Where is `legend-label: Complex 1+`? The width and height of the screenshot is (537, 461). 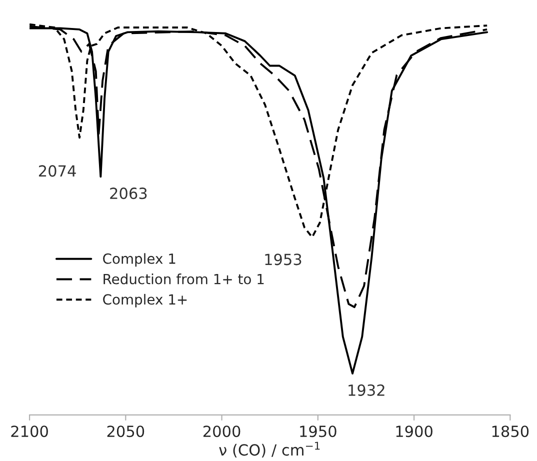 legend-label: Complex 1+ is located at coordinates (145, 301).